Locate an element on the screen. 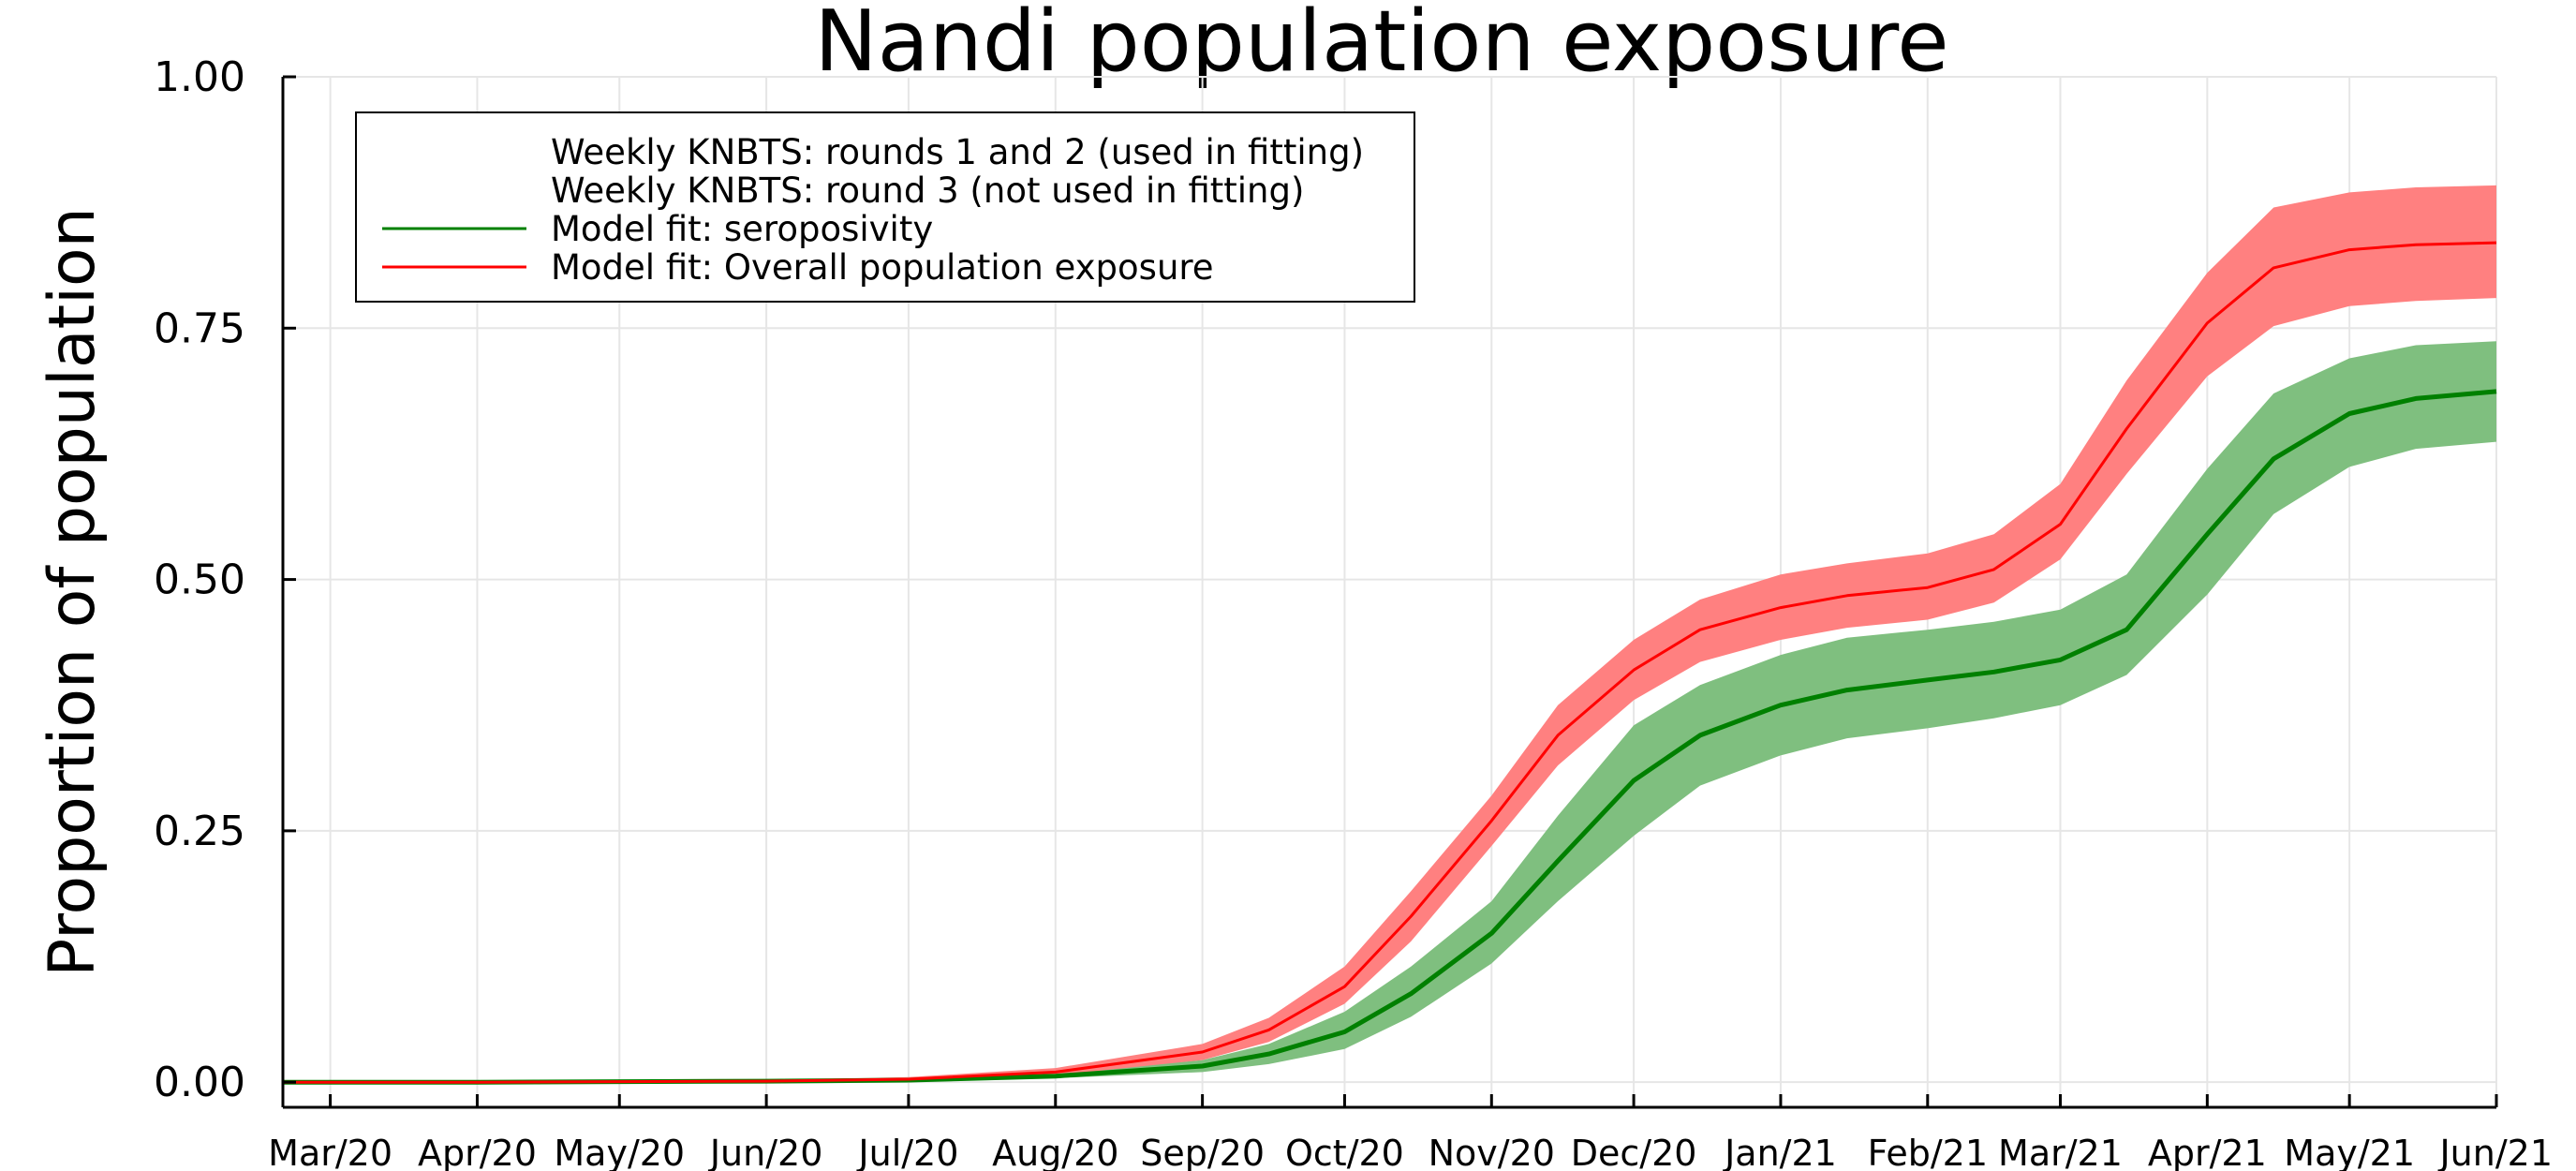  x-tick-label: Jul/20 is located at coordinates (907, 1152).